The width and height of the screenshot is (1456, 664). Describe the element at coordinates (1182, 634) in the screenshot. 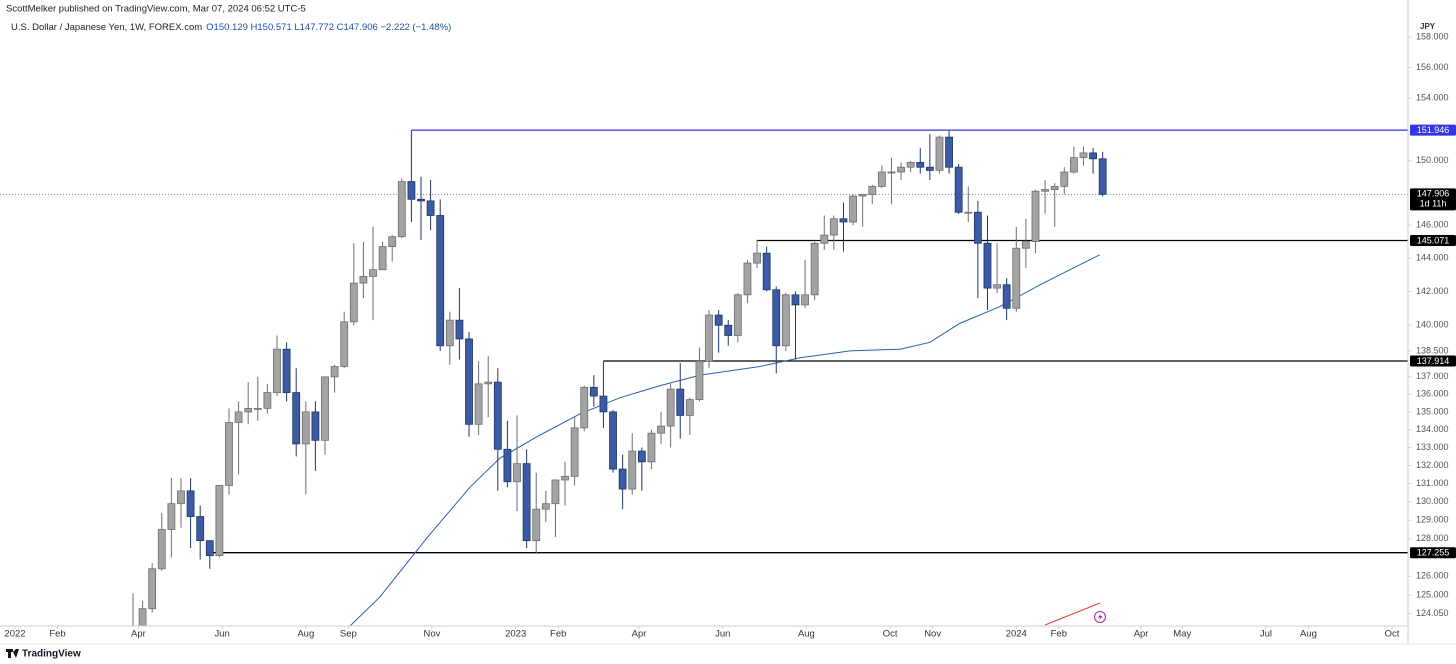

I see `x-tick-label: May` at that location.